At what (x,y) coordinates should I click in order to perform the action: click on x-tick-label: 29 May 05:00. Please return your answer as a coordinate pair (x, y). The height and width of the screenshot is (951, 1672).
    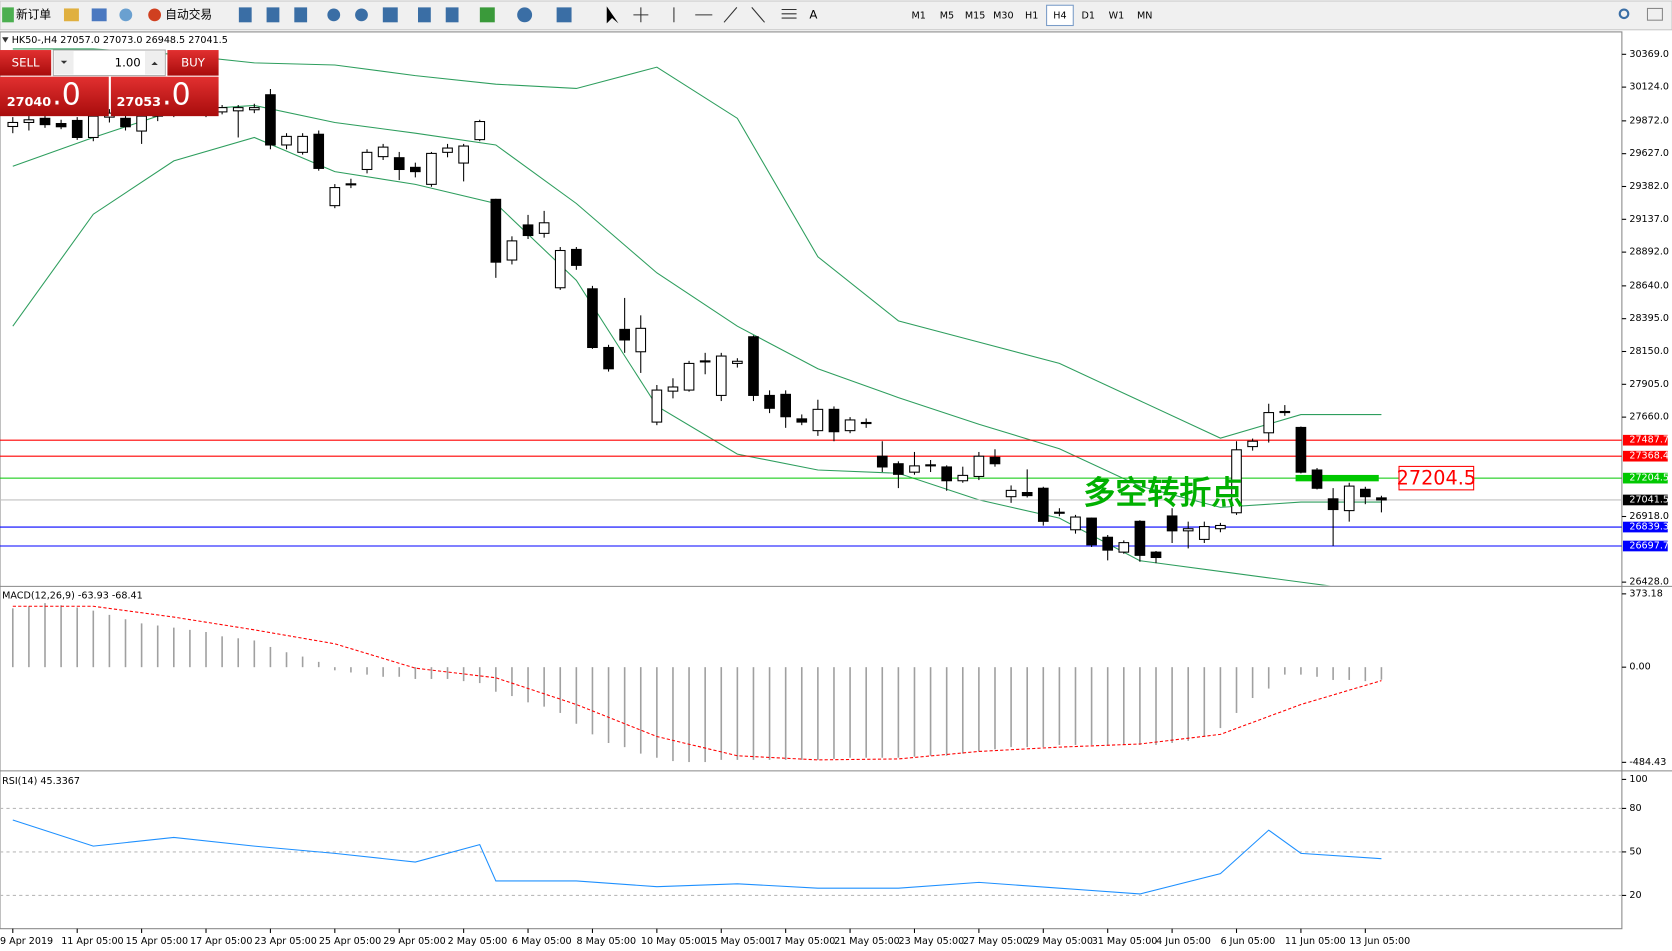
    Looking at the image, I should click on (1060, 941).